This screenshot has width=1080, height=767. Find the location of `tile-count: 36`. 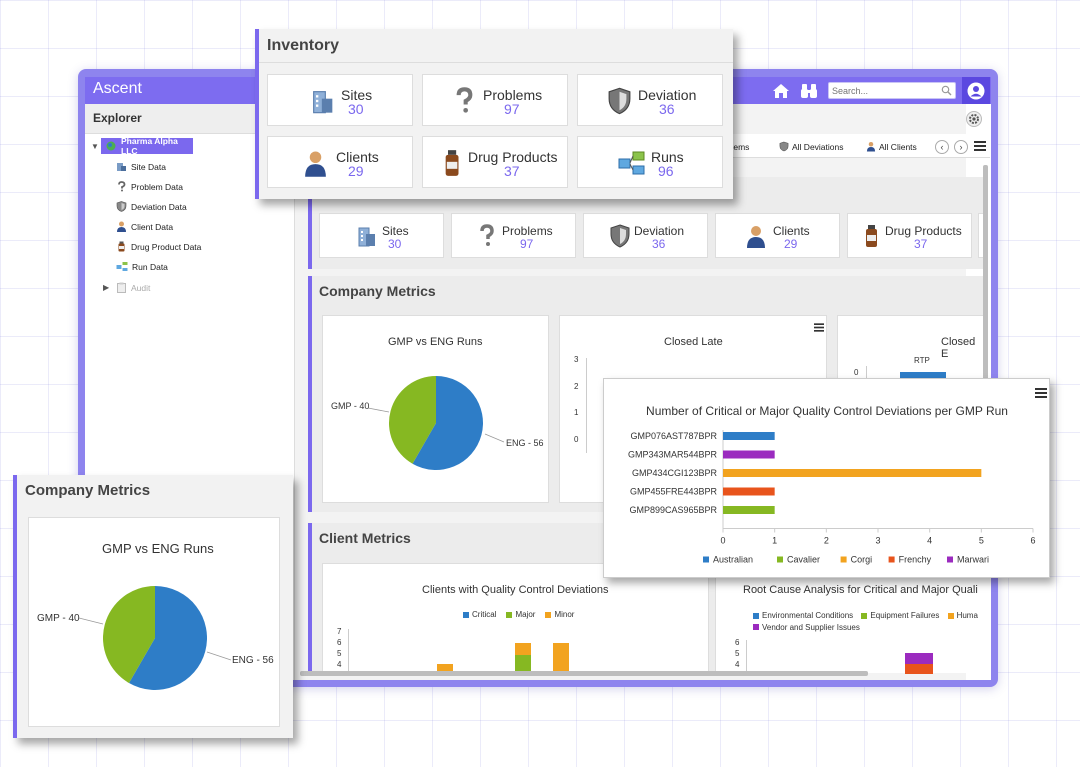

tile-count: 36 is located at coordinates (667, 109).